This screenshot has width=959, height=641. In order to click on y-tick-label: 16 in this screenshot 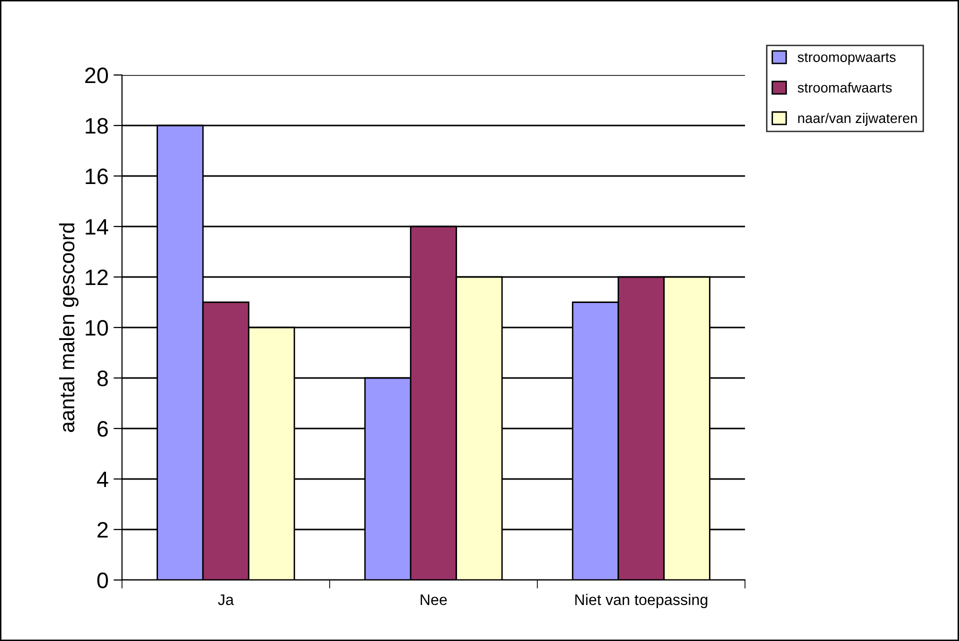, I will do `click(97, 176)`.